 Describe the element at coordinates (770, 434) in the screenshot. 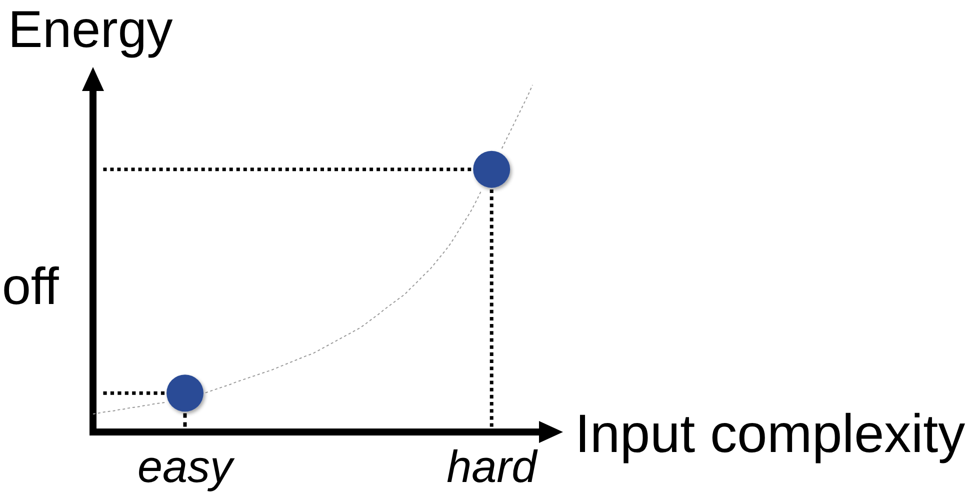

I see `x-axis-title: Input complexity` at that location.